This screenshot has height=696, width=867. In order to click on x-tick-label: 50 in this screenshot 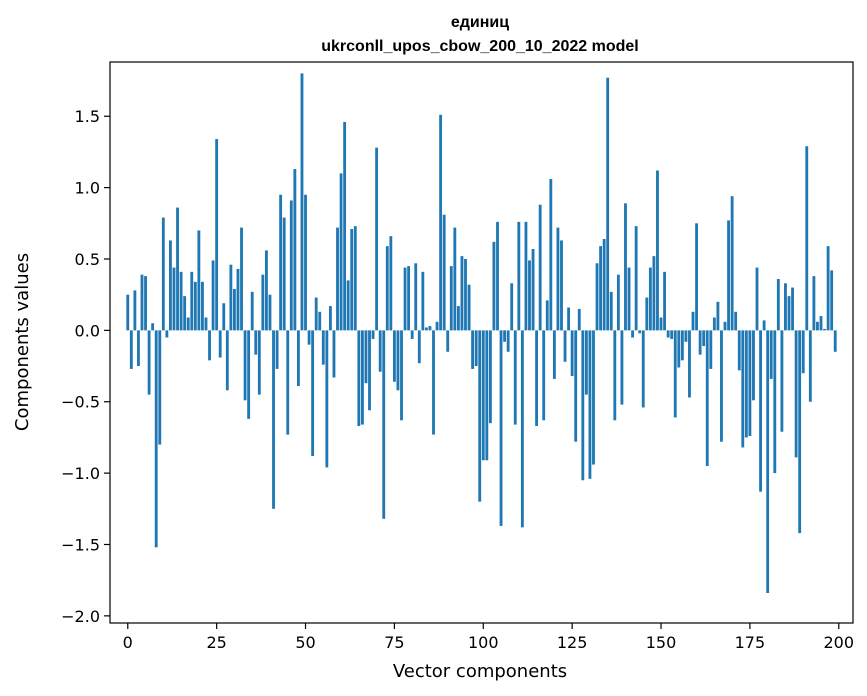, I will do `click(305, 642)`.